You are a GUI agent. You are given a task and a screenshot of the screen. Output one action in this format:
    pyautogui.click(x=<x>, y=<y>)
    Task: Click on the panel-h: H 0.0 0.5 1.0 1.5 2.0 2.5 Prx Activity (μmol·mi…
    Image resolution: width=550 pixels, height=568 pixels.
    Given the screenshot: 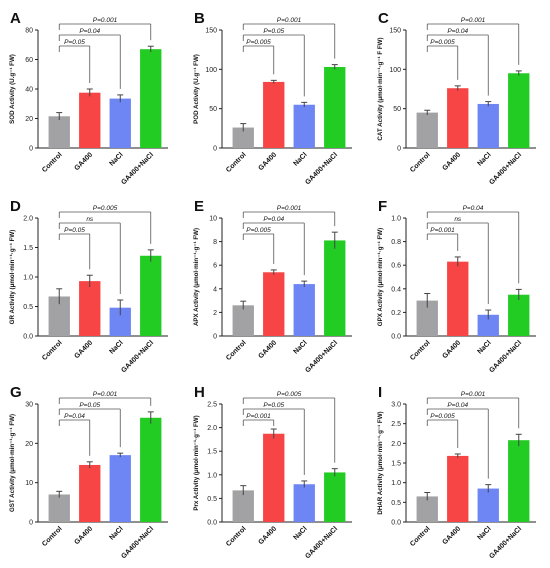 What is the action you would take?
    pyautogui.click(x=272, y=472)
    